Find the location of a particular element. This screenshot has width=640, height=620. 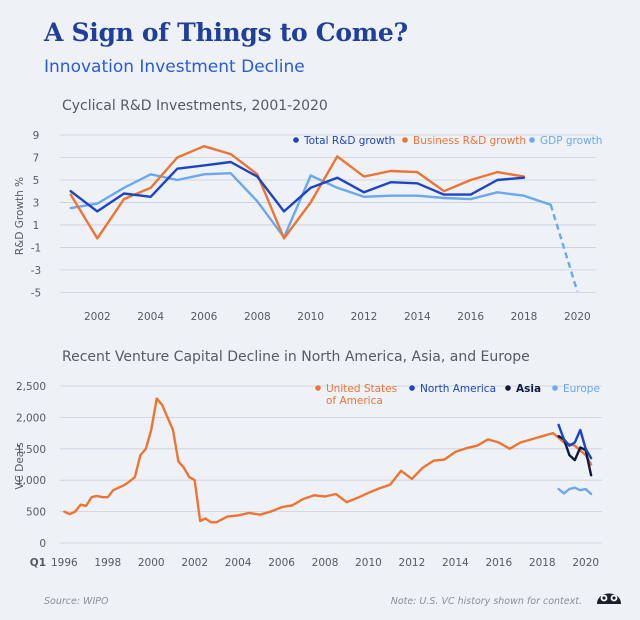

chart2-y-tick-label: 0 is located at coordinates (42, 544).